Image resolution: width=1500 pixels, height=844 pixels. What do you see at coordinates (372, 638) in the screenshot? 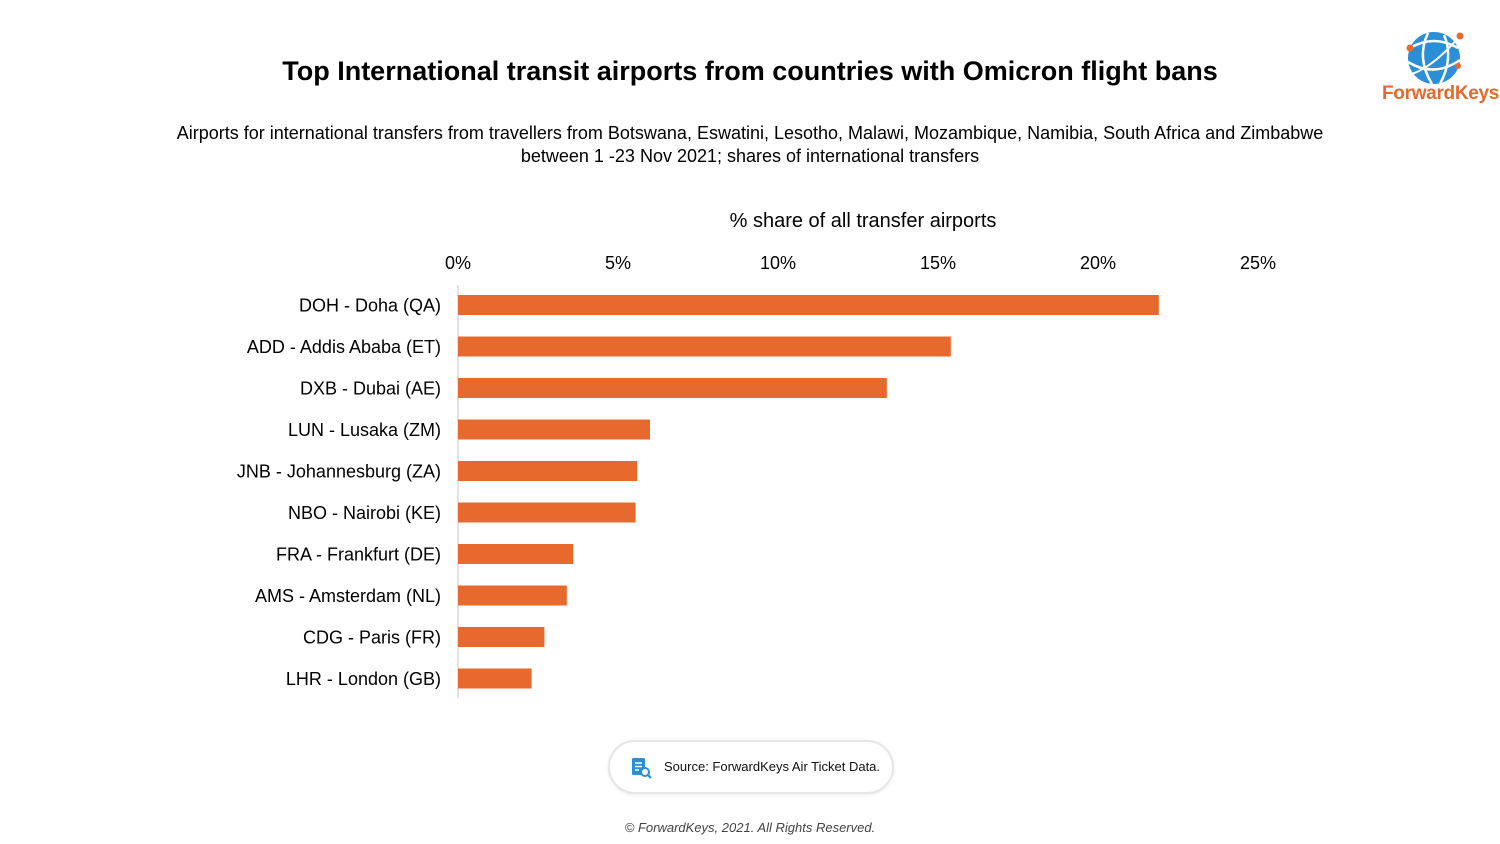
I see `category-label: CDG - Paris (FR)` at bounding box center [372, 638].